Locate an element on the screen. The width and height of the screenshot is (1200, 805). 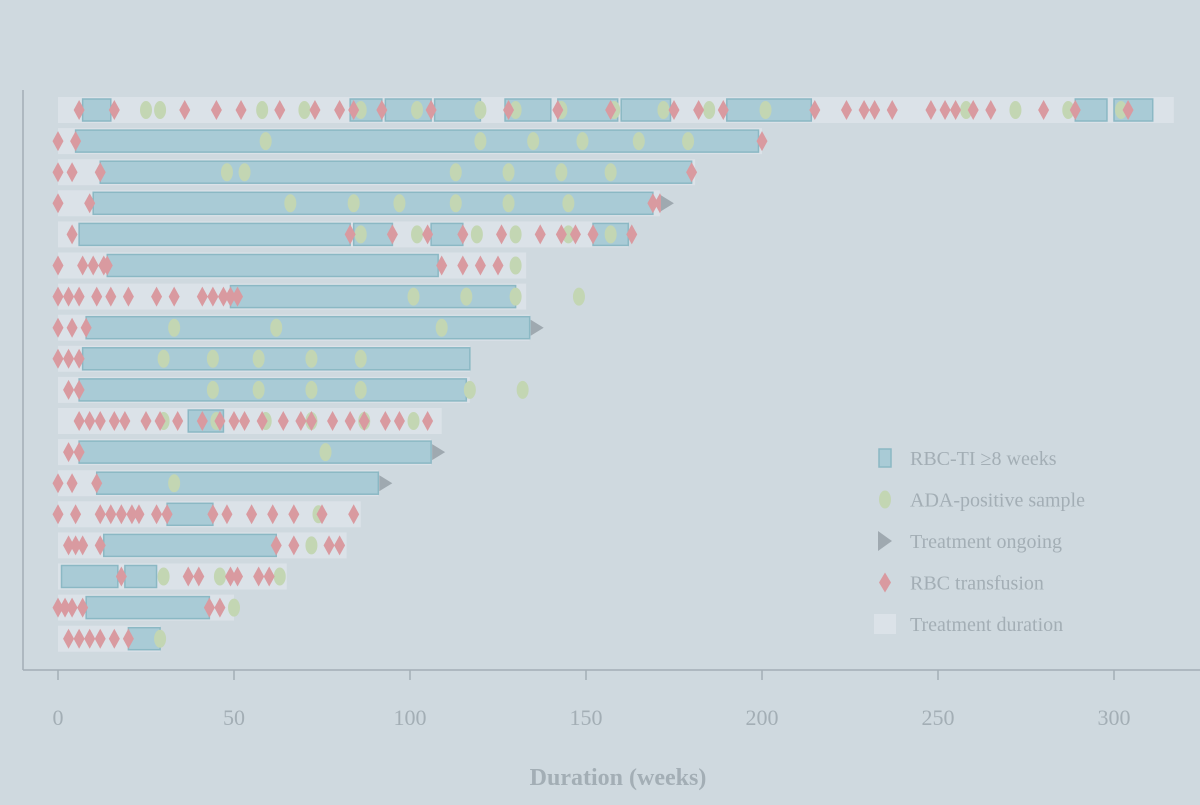
x-tick-label: 50 is located at coordinates (234, 717).